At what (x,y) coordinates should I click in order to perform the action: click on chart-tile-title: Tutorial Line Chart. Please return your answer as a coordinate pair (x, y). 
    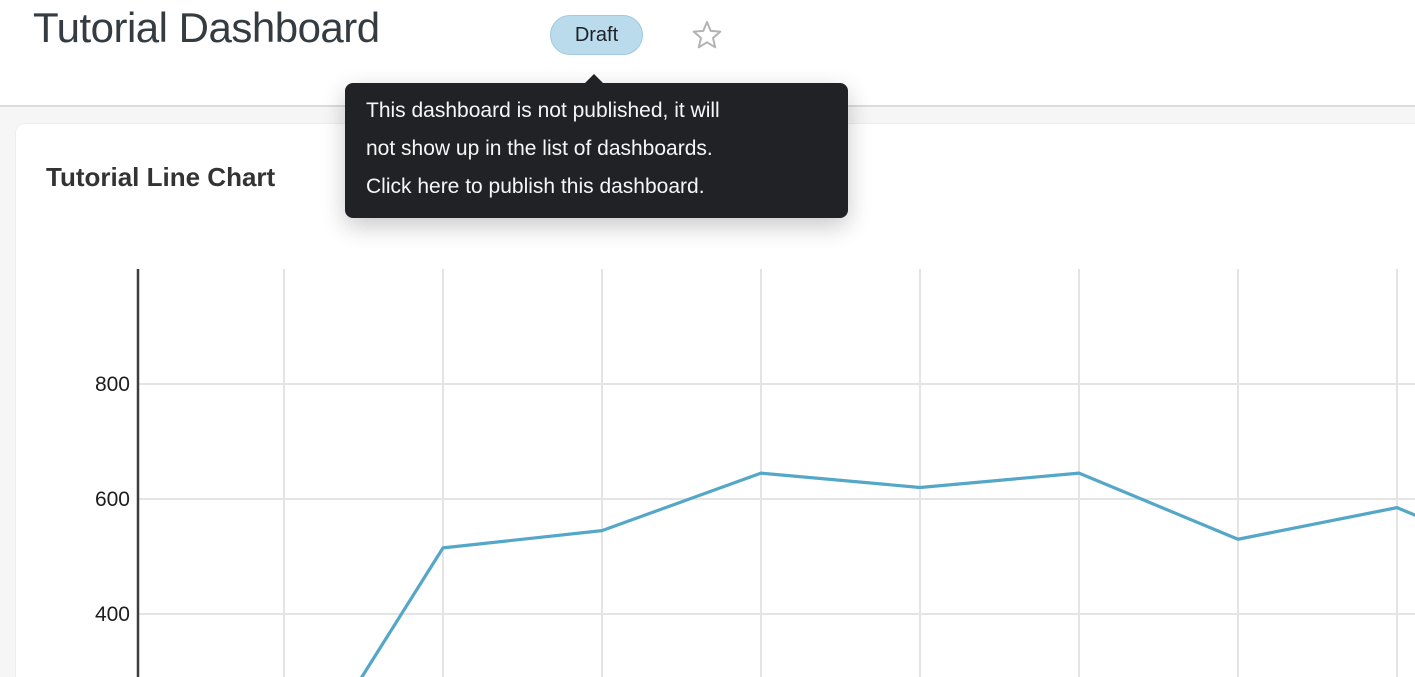
    Looking at the image, I should click on (161, 177).